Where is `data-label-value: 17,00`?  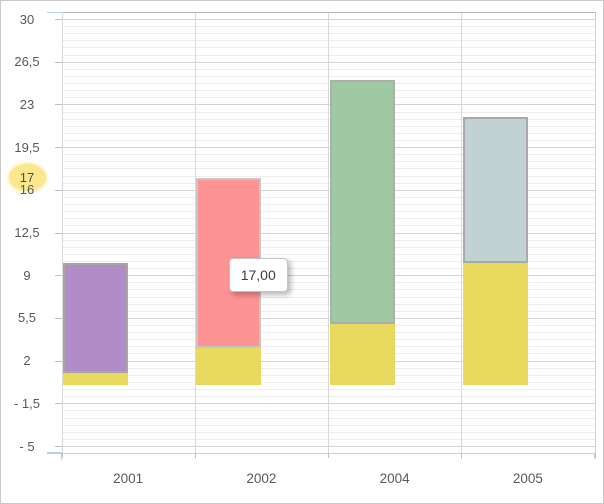
data-label-value: 17,00 is located at coordinates (258, 275).